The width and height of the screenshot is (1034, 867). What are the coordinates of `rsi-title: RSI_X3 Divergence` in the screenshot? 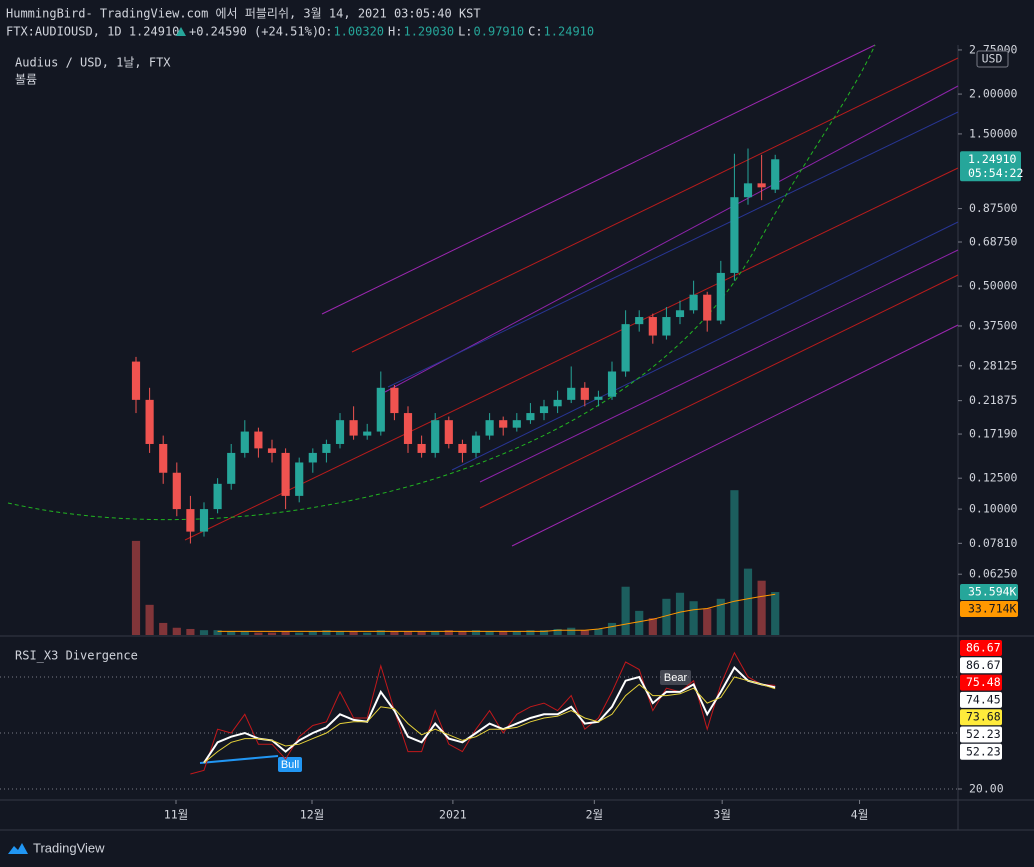 It's located at (76, 656).